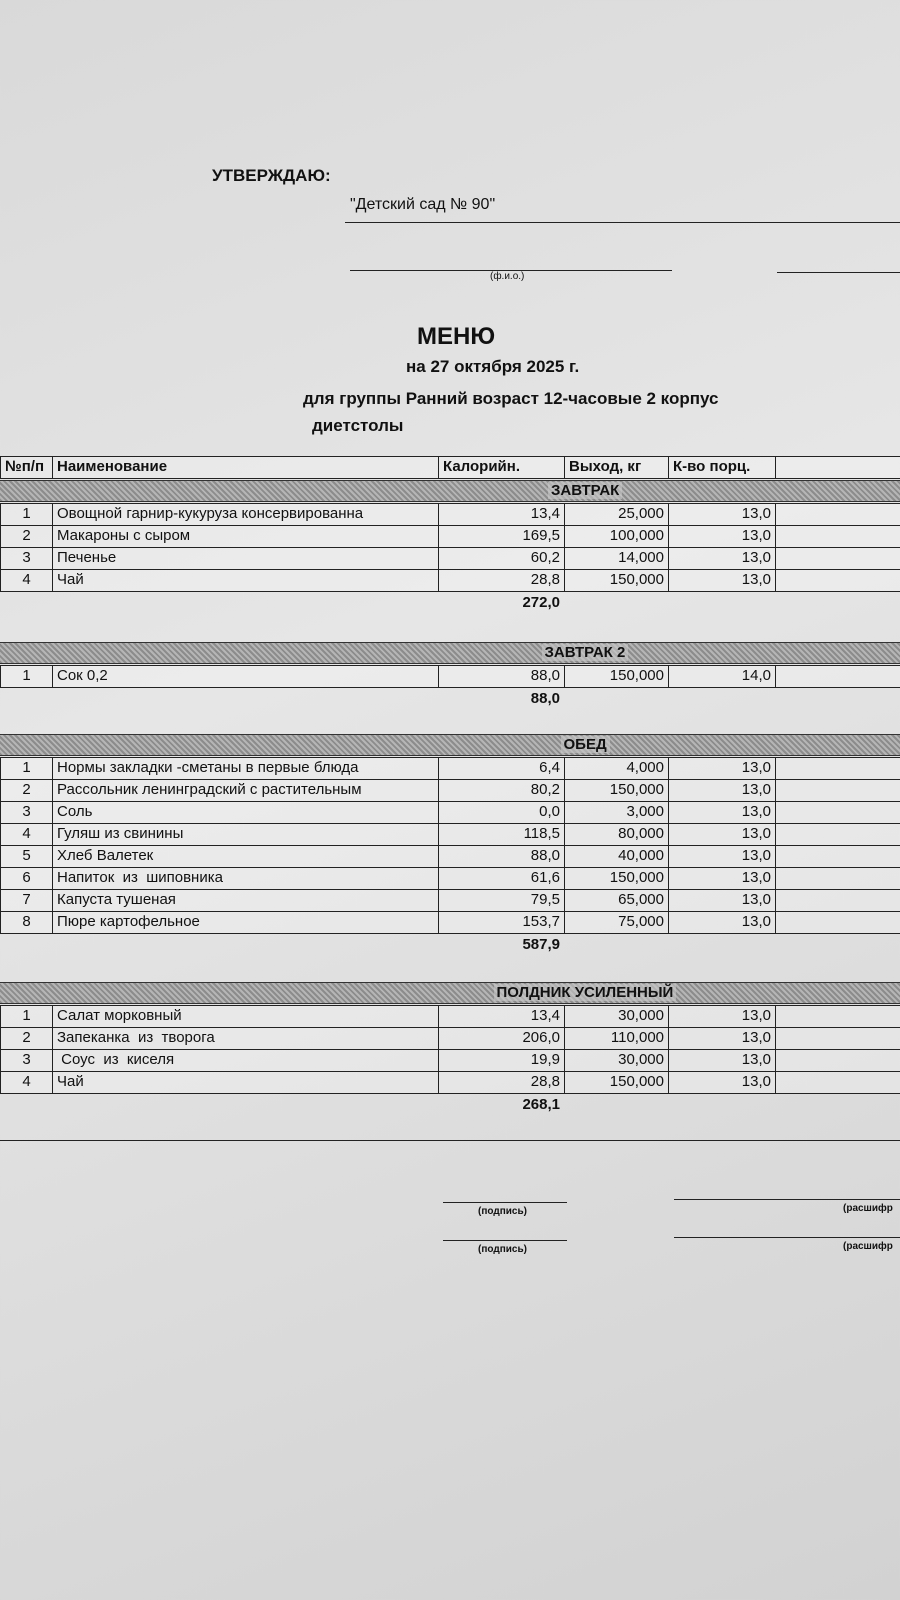 The height and width of the screenshot is (1600, 900). I want to click on section-bar: ЗАВТРАК, so click(450, 491).